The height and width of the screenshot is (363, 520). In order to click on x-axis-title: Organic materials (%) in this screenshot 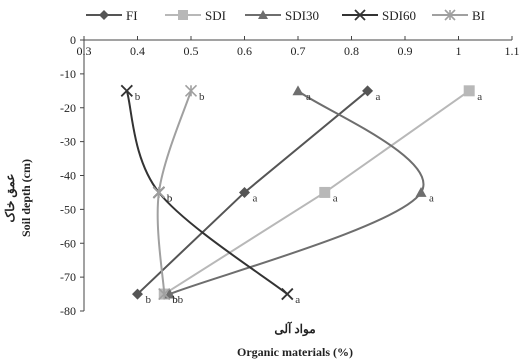, I will do `click(295, 352)`.